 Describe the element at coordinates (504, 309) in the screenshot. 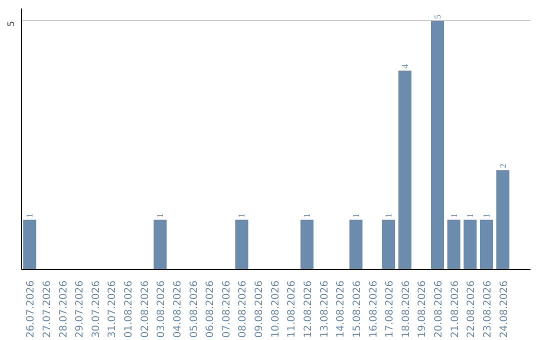

I see `x-tick-label: 24.08.2026` at that location.